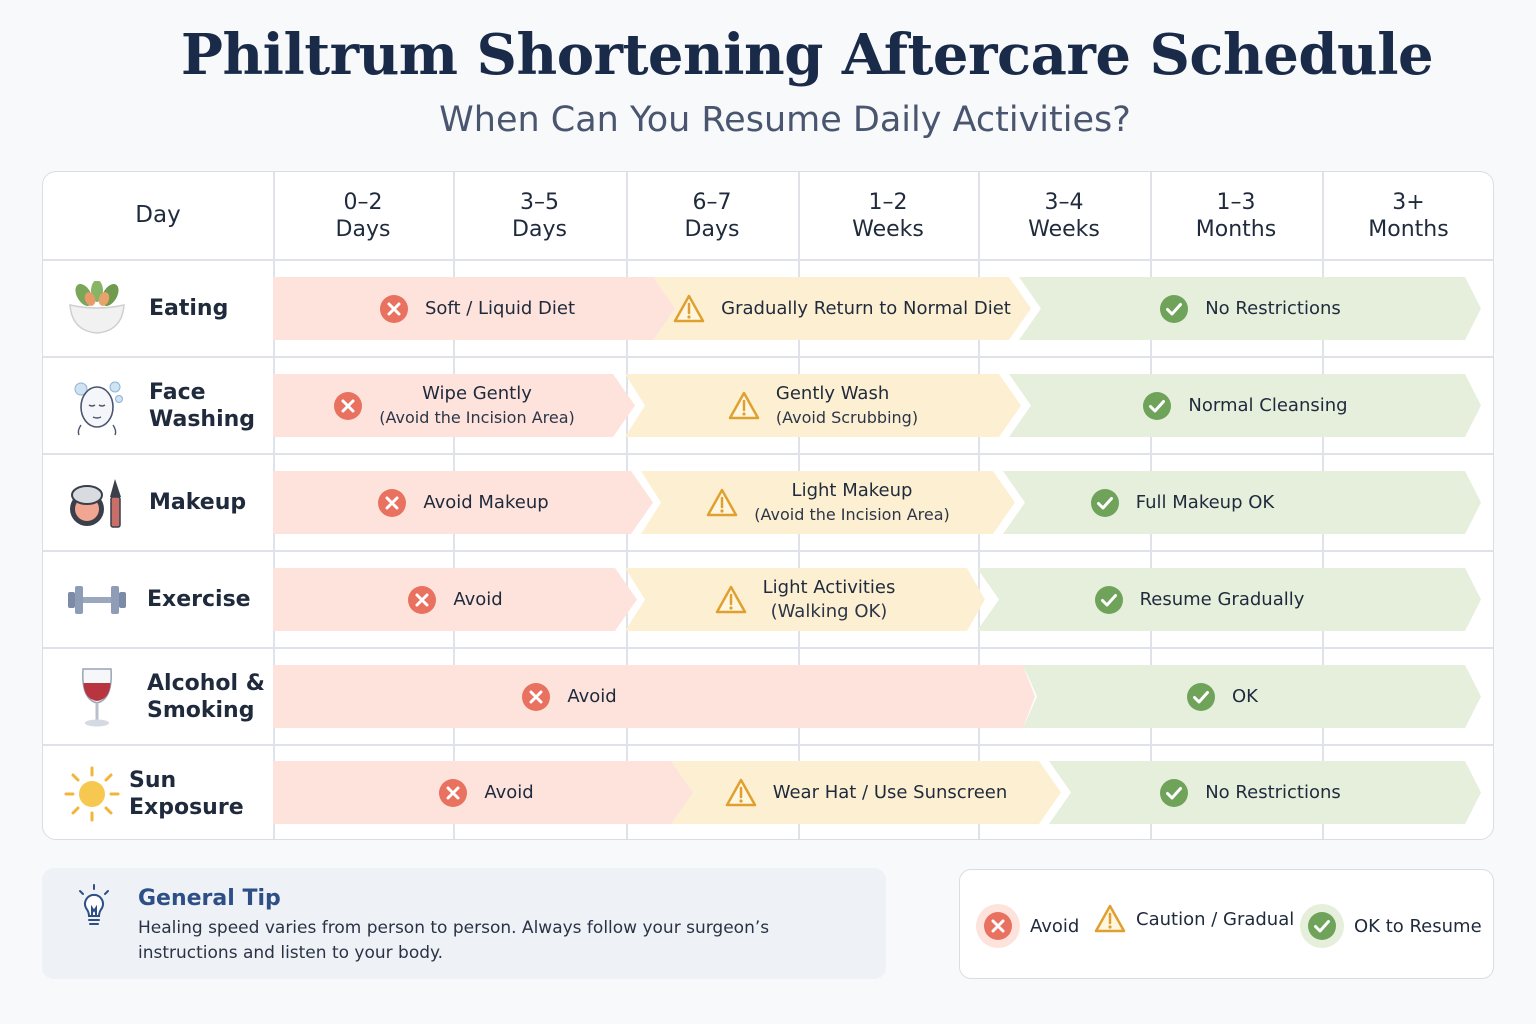  What do you see at coordinates (866, 308) in the screenshot?
I see `bar-text: Gradually Return to Normal Diet` at bounding box center [866, 308].